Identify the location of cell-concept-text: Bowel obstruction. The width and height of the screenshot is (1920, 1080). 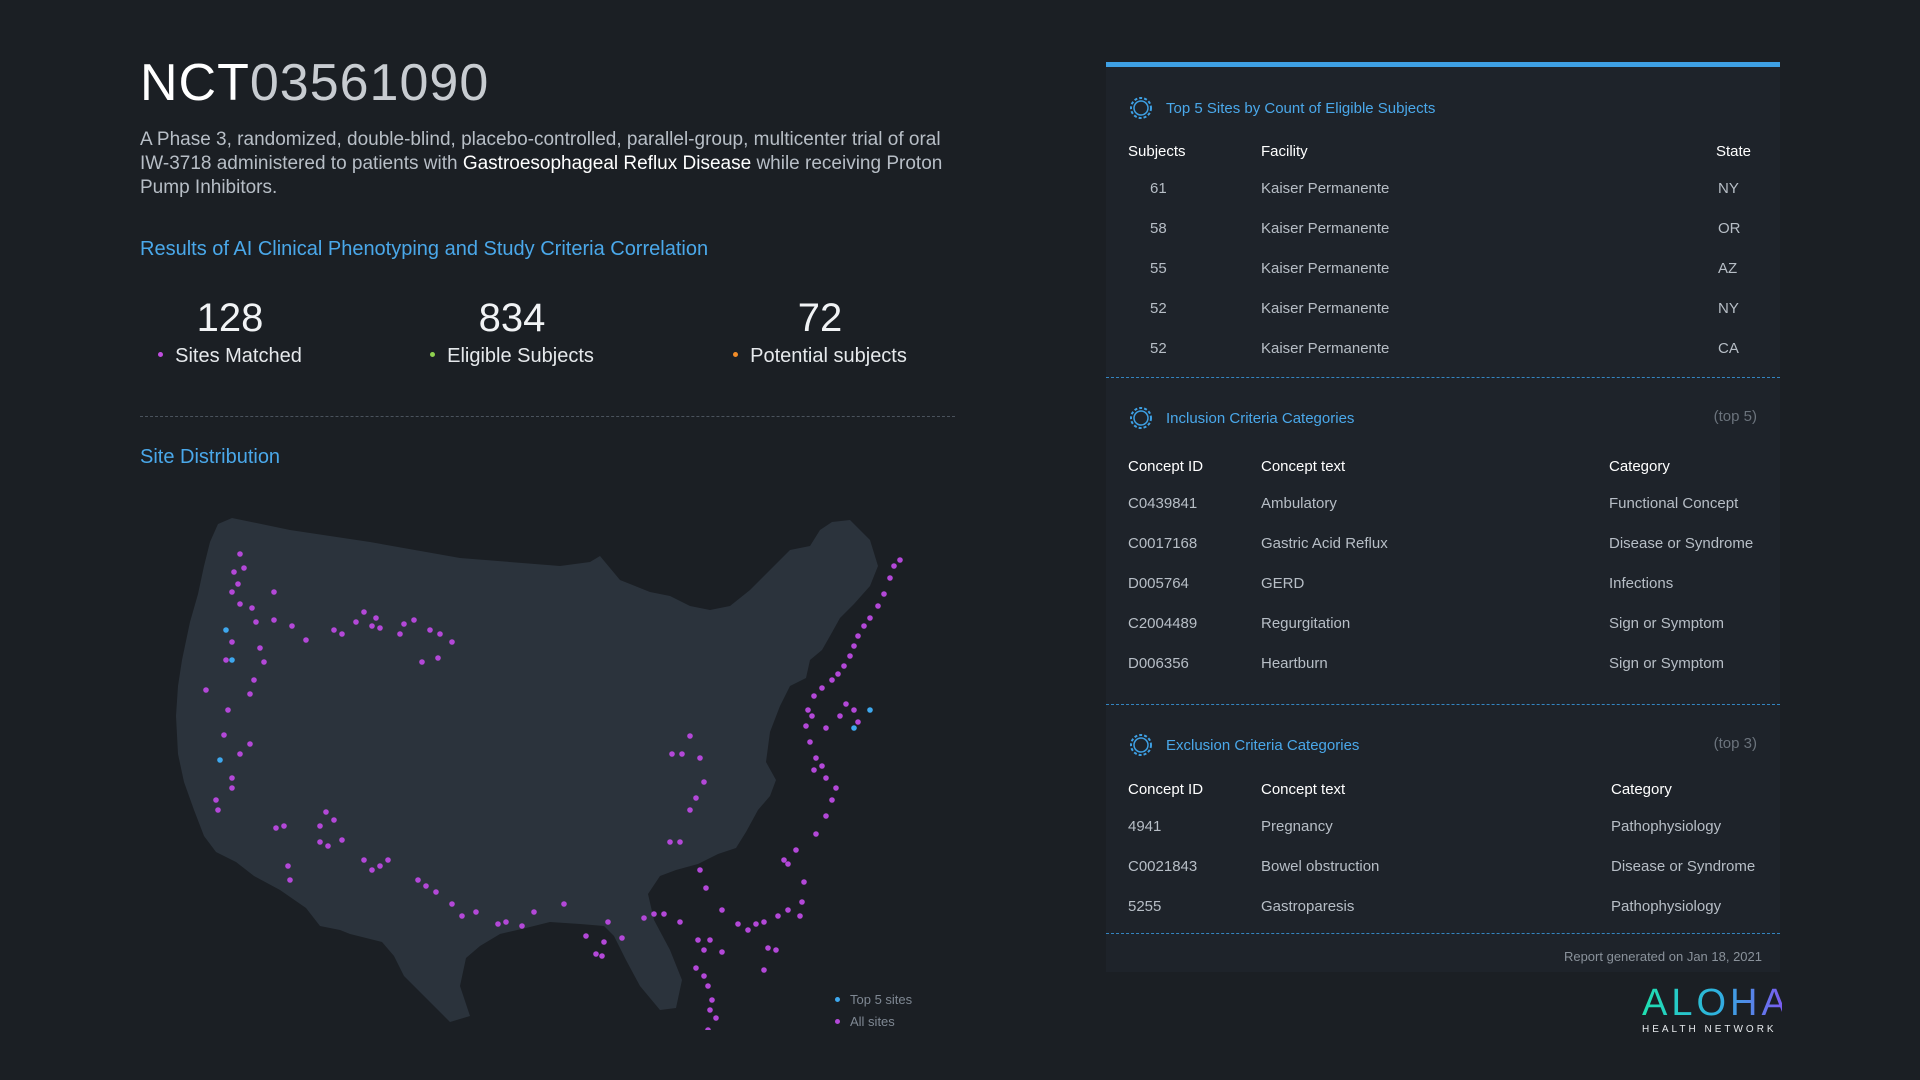
(1320, 866).